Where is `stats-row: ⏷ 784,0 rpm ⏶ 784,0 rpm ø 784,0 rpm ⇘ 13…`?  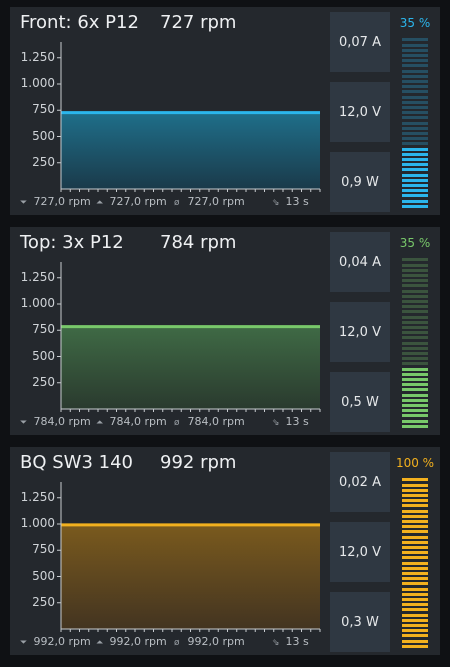
stats-row: ⏷ 784,0 rpm ⏶ 784,0 rpm ø 784,0 rpm ⇘ 13… is located at coordinates (174, 422).